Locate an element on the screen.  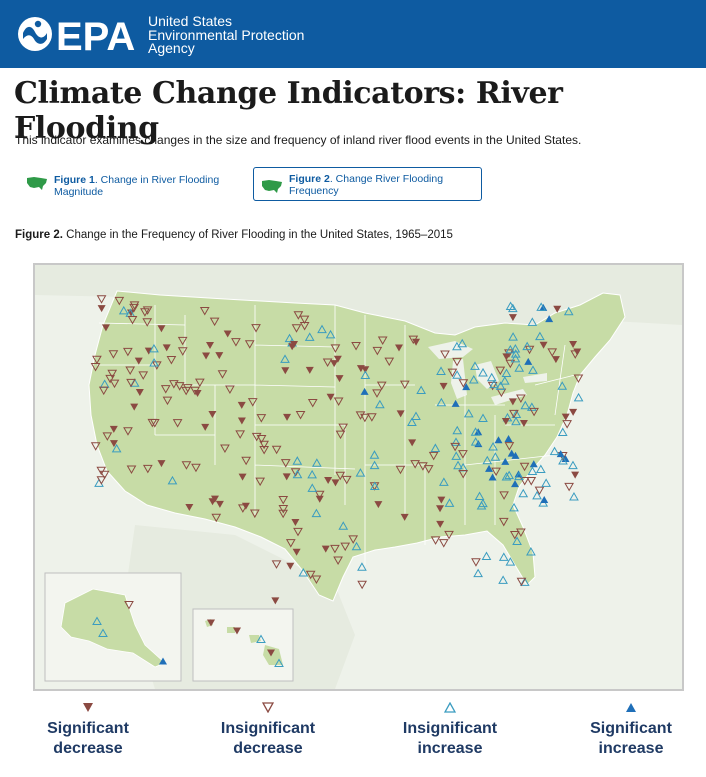
agency-line-3: Agency is located at coordinates (171, 48).